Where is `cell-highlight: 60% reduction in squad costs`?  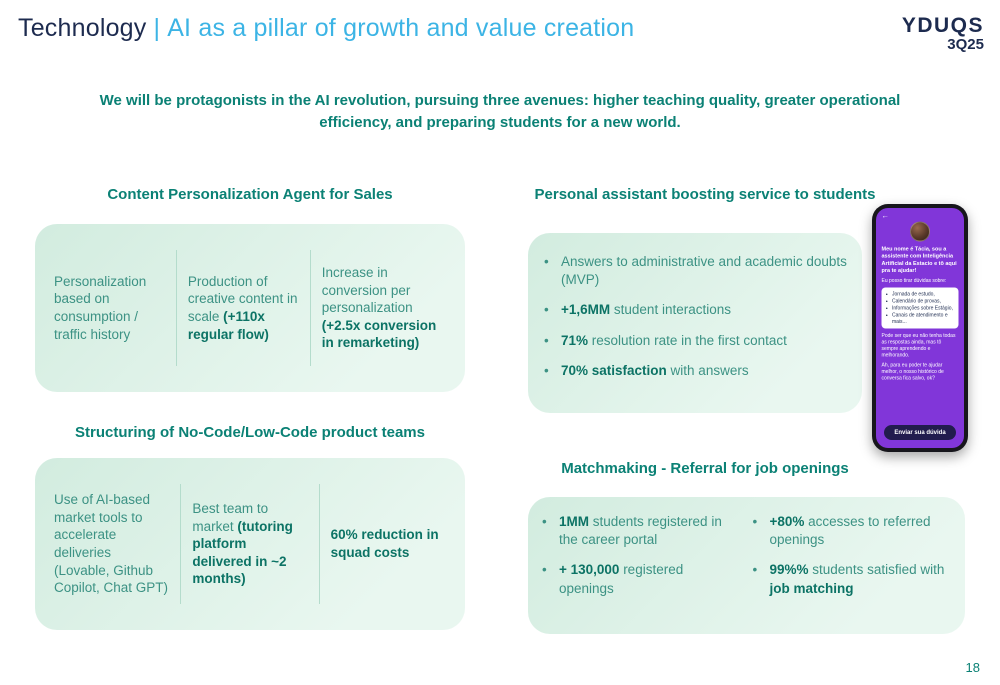
cell-highlight: 60% reduction in squad costs is located at coordinates (384, 543).